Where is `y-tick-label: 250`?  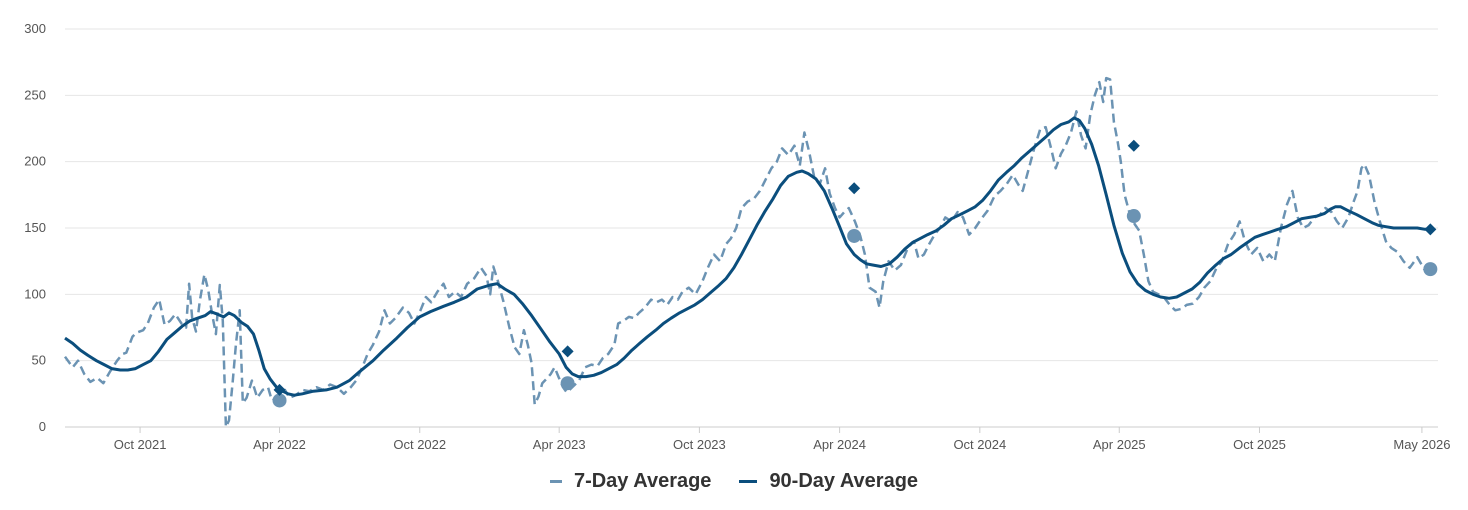
y-tick-label: 250 is located at coordinates (35, 94).